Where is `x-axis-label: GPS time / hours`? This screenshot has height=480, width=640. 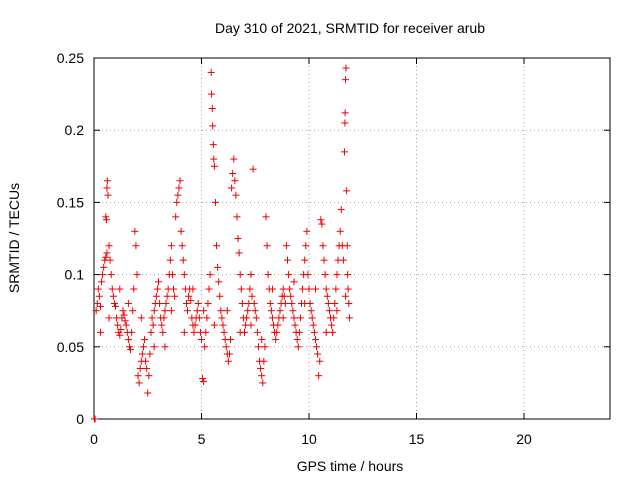
x-axis-label: GPS time / hours is located at coordinates (350, 466).